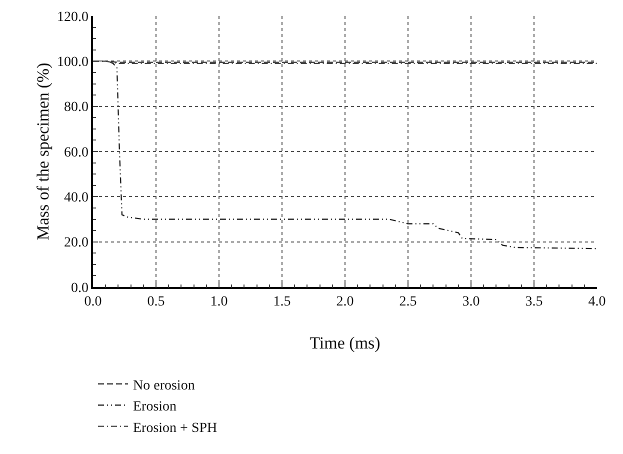 The image size is (623, 454). What do you see at coordinates (72, 62) in the screenshot?
I see `y-tick-label: 100.0` at bounding box center [72, 62].